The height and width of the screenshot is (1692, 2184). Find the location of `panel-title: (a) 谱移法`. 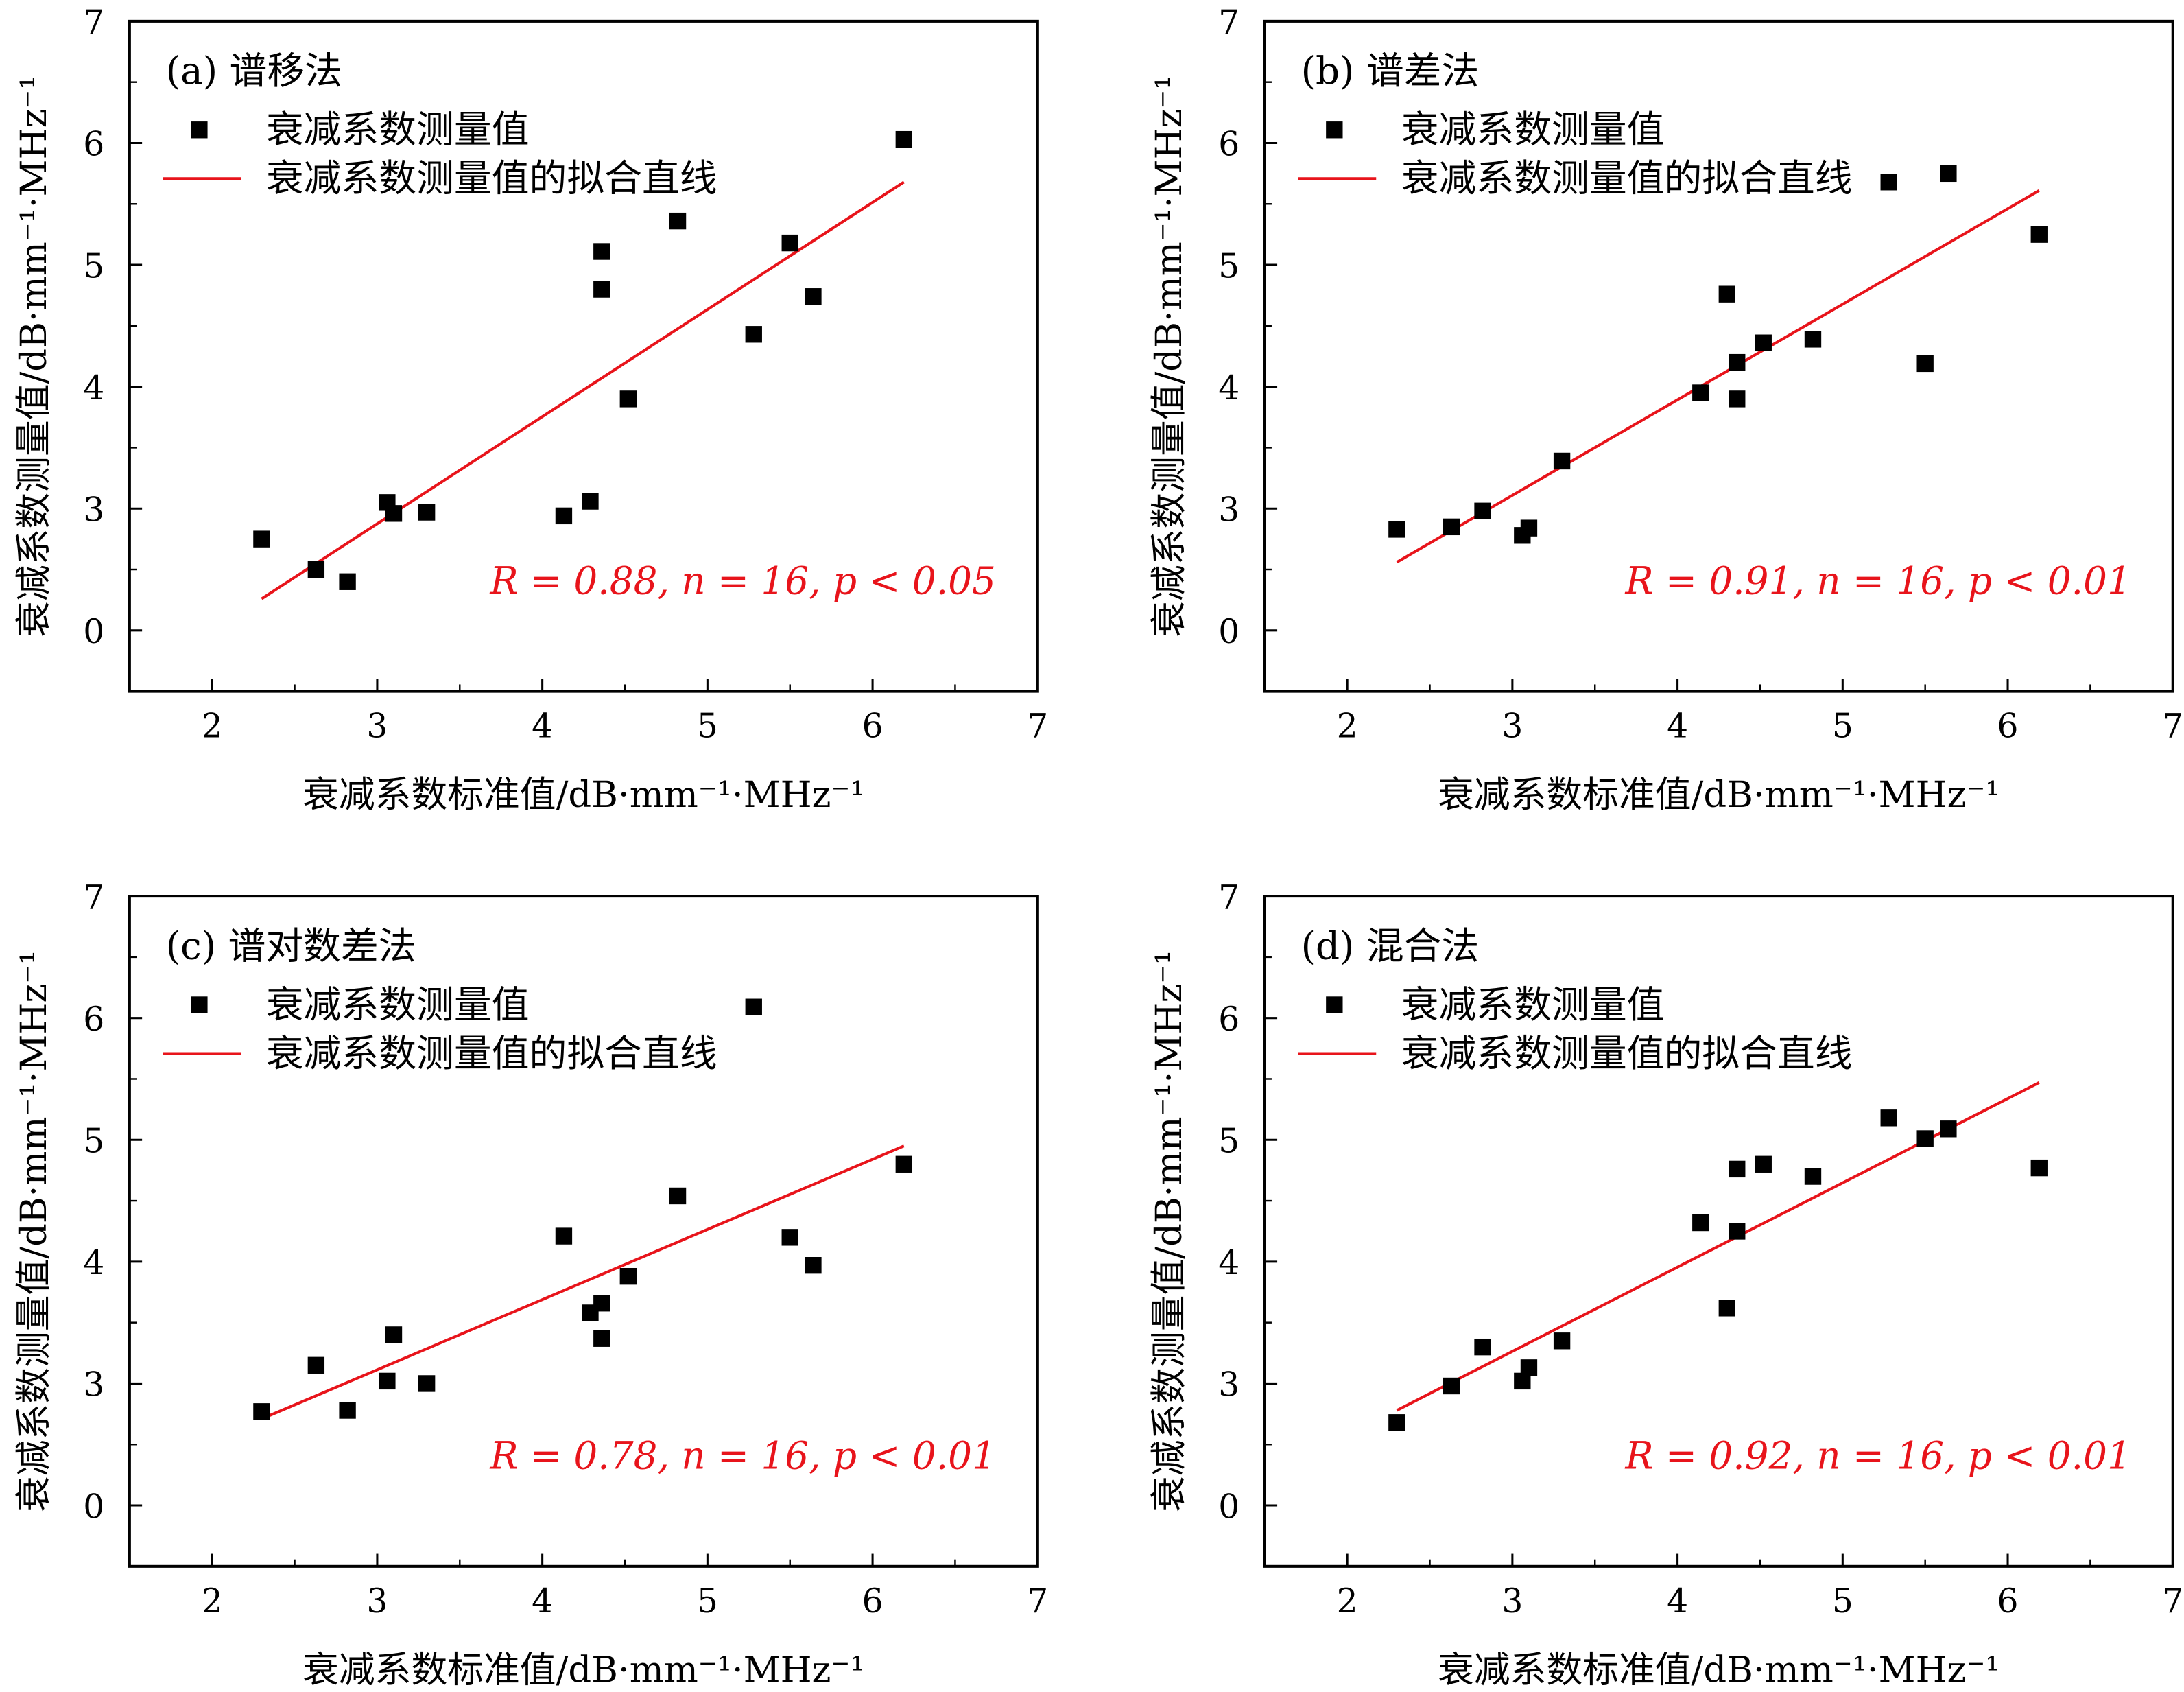

panel-title: (a) 谱移法 is located at coordinates (254, 71).